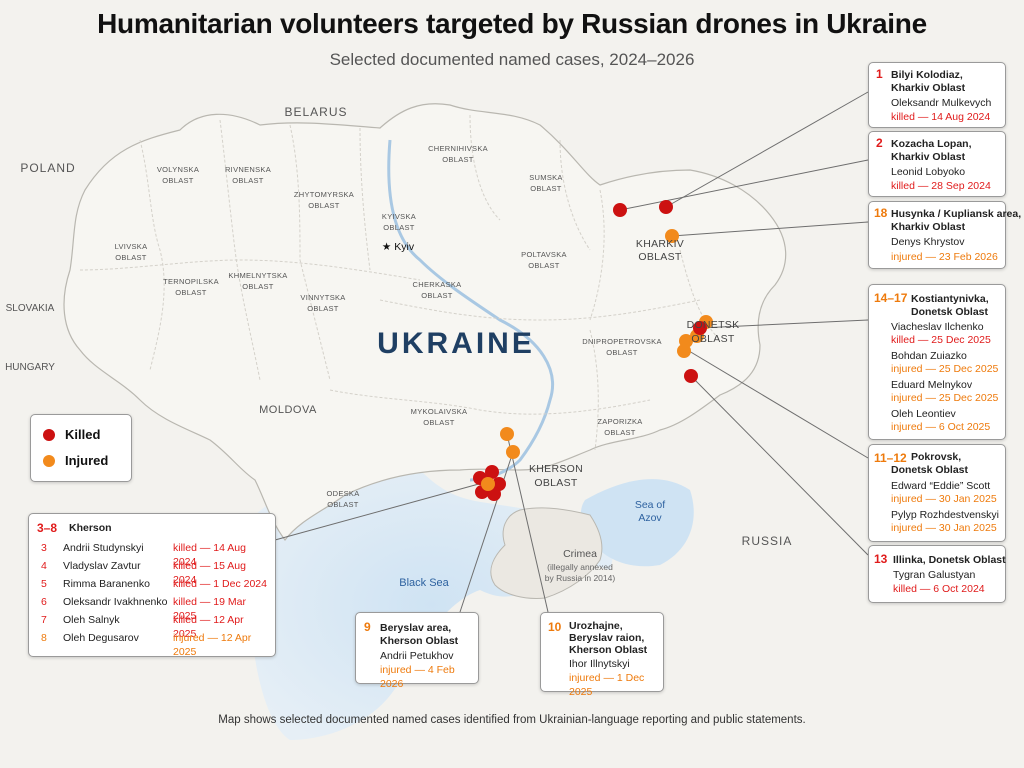  Describe the element at coordinates (546, 188) in the screenshot. I see `oblast-sumska-suffix: OBLAST` at that location.